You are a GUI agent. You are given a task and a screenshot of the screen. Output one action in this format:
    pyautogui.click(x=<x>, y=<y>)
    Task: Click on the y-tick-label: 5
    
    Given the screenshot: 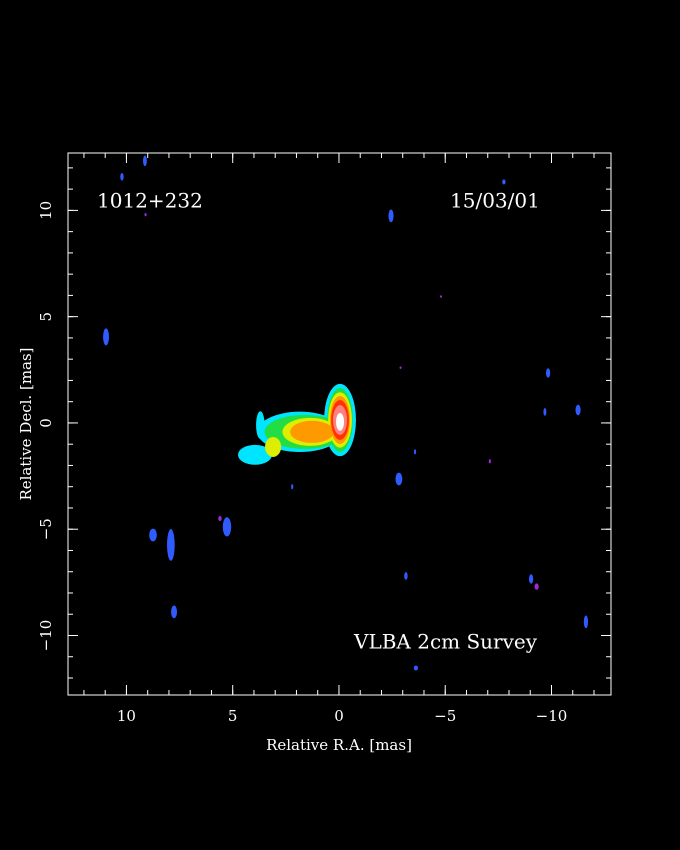 What is the action you would take?
    pyautogui.click(x=46, y=317)
    